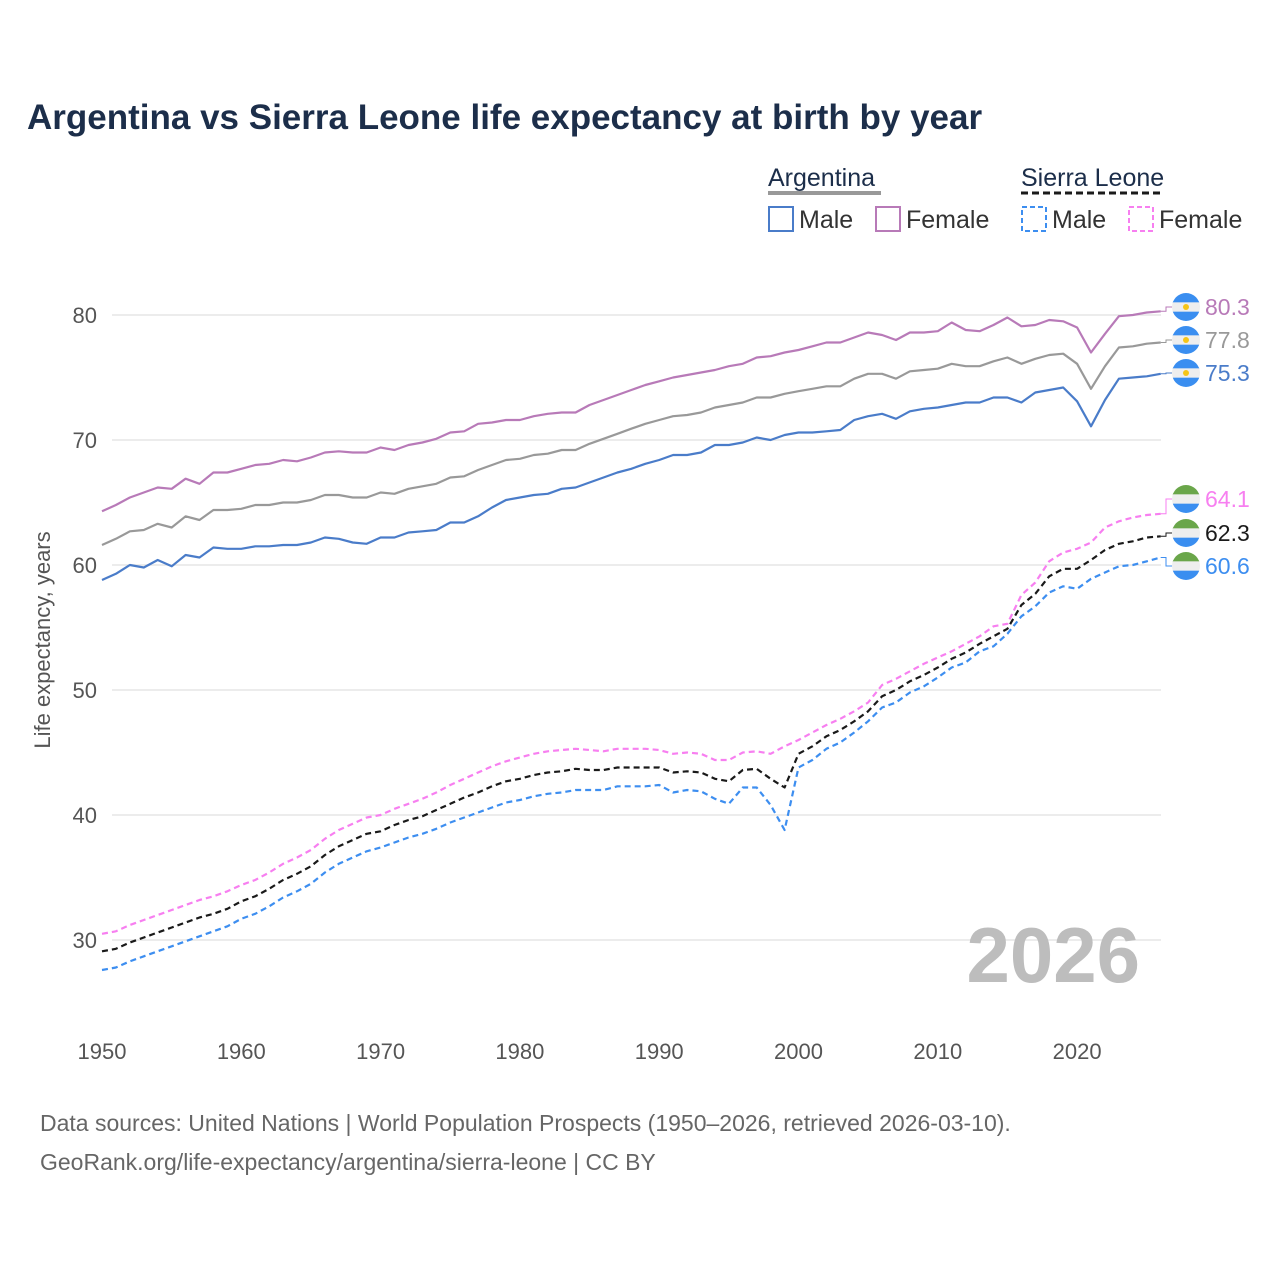 This screenshot has width=1280, height=1280. What do you see at coordinates (85, 315) in the screenshot?
I see `y-tick-label: 80` at bounding box center [85, 315].